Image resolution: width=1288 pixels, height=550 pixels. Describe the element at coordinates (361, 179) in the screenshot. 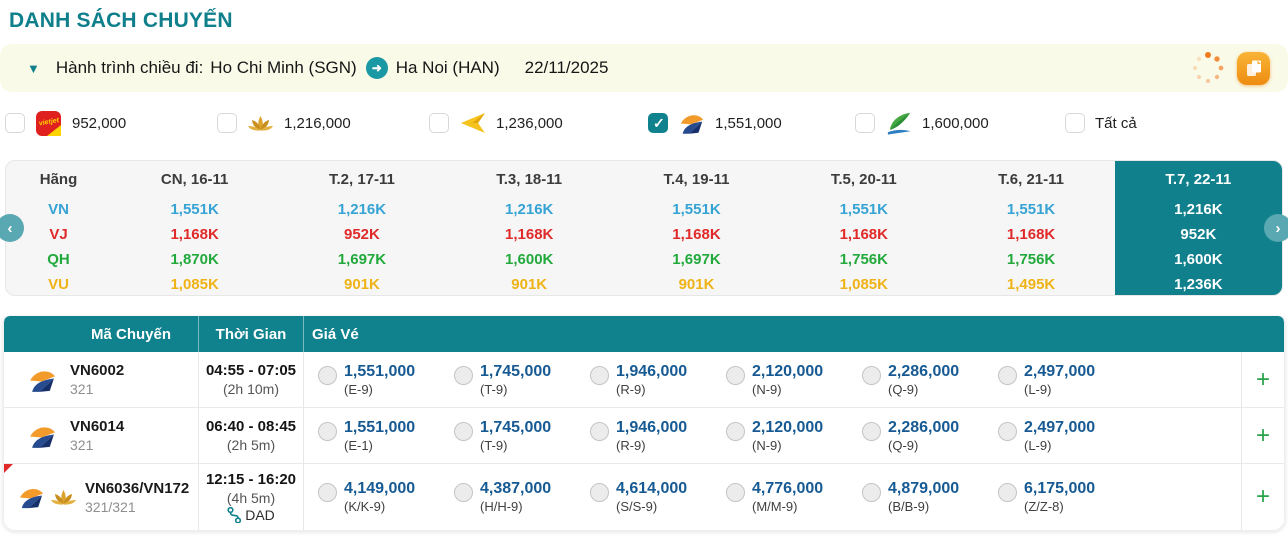

I see `calendar-date: T.2, 17-11` at that location.